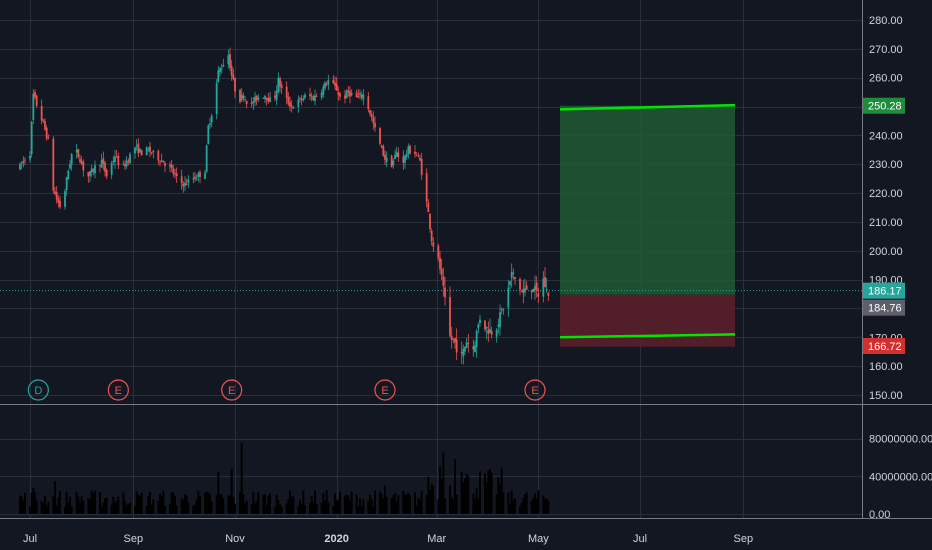 This screenshot has height=550, width=932. What do you see at coordinates (886, 367) in the screenshot?
I see `price-tick-label: 160.00` at bounding box center [886, 367].